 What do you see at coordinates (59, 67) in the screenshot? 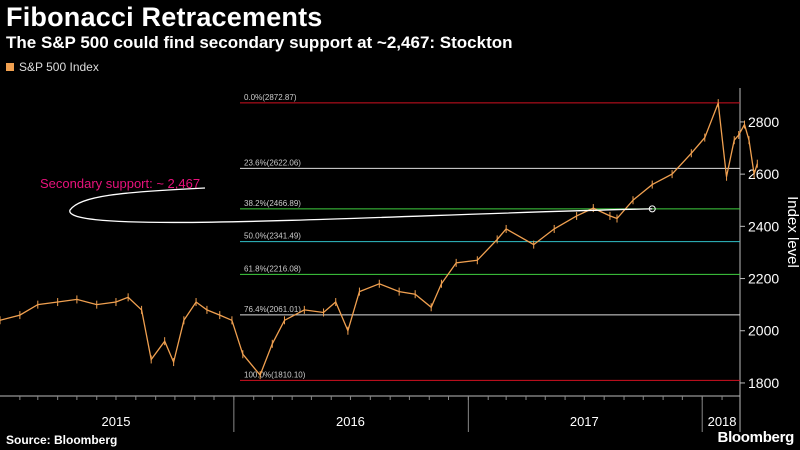
I see `legend-label: S&P 500 Index` at bounding box center [59, 67].